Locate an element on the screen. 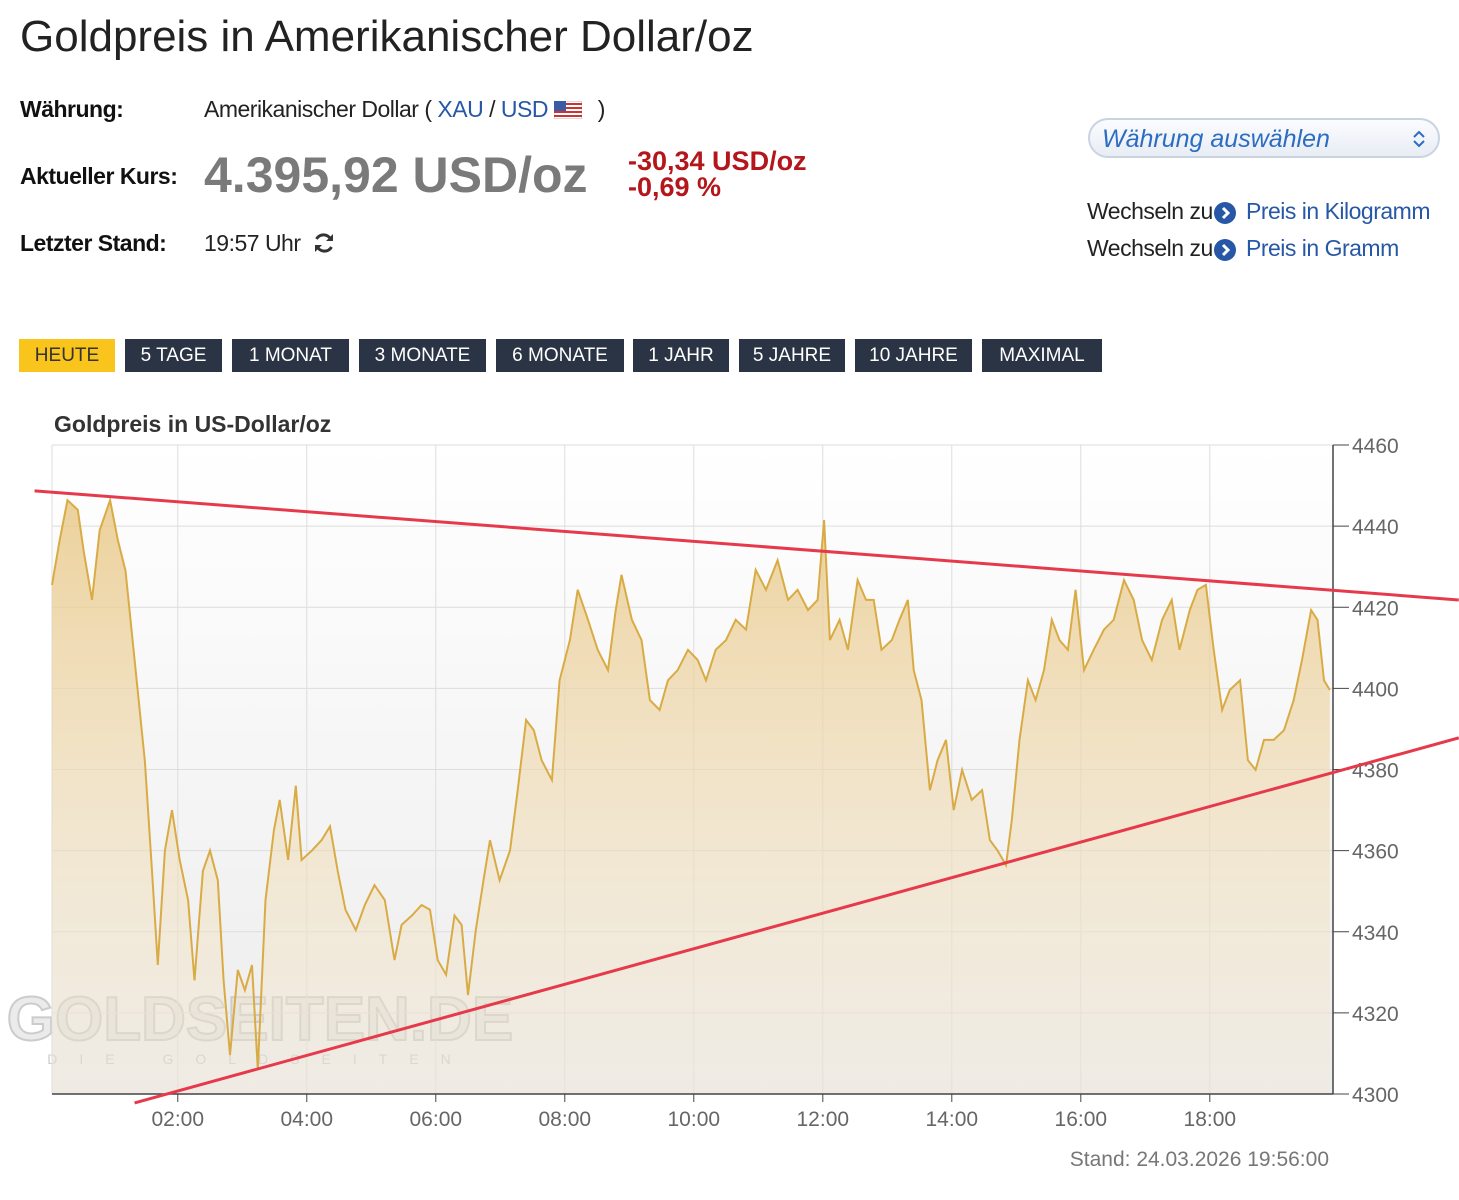 The image size is (1459, 1200). y-tick-label: 4380 is located at coordinates (1375, 771).